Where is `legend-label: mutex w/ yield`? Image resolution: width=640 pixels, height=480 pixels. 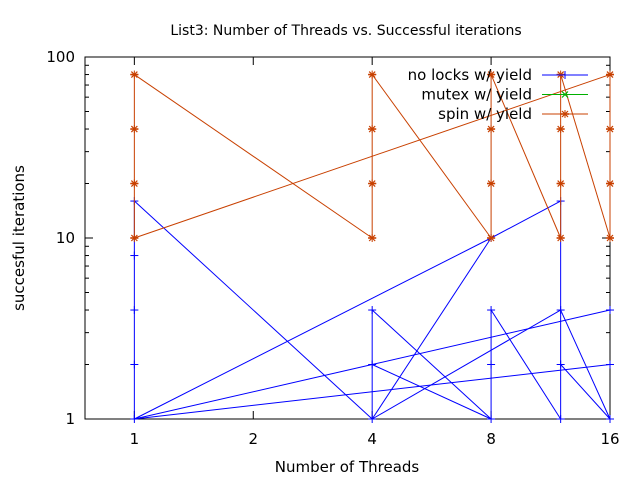
legend-label: mutex w/ yield is located at coordinates (476, 95).